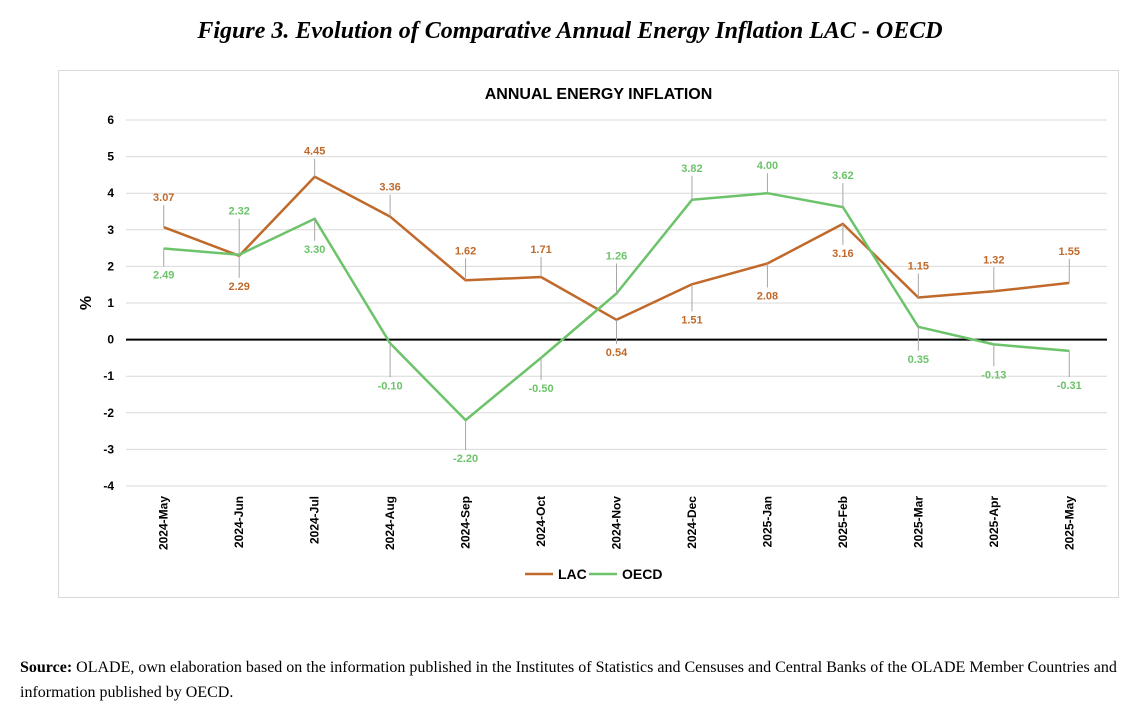  I want to click on data-label-oecd: 2.49, so click(163, 275).